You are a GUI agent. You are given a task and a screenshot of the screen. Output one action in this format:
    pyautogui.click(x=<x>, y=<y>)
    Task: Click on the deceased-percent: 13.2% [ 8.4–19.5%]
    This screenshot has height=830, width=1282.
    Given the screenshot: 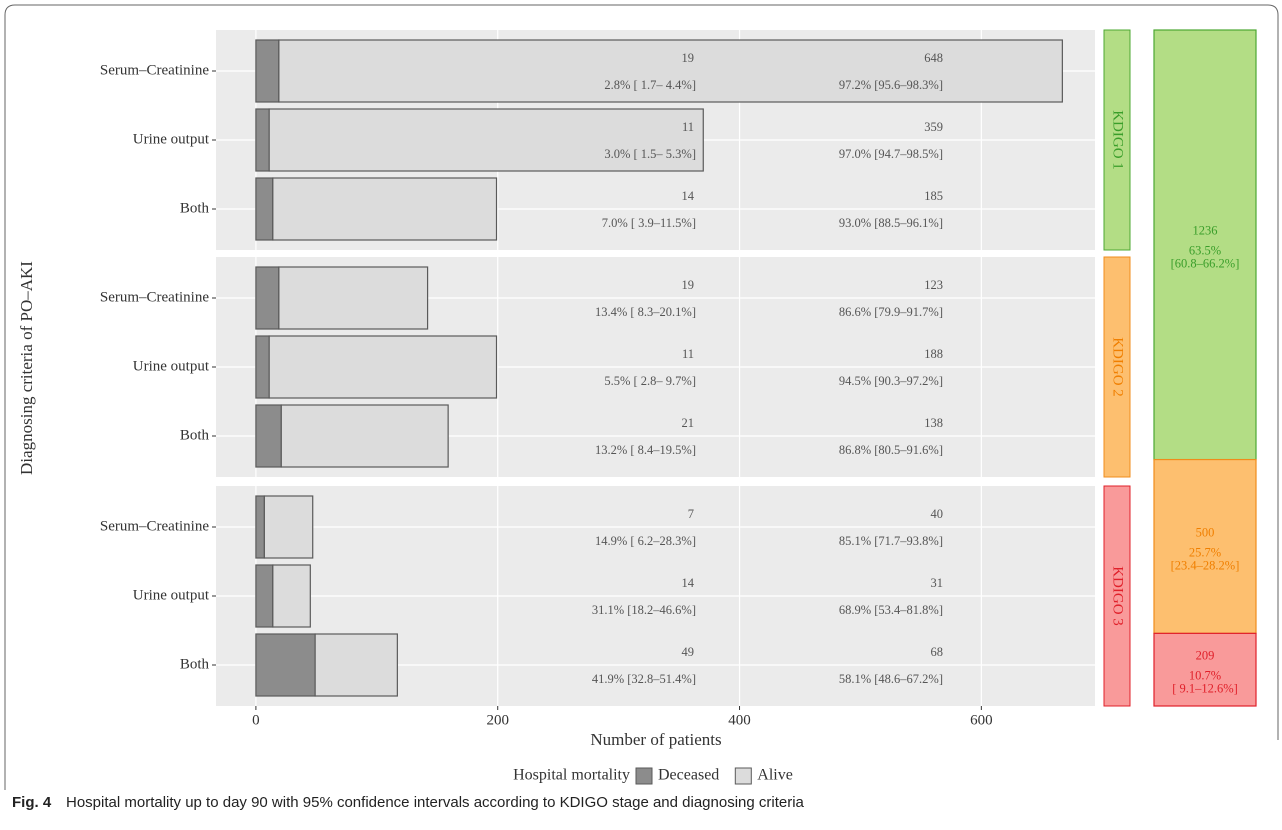 What is the action you would take?
    pyautogui.click(x=645, y=450)
    